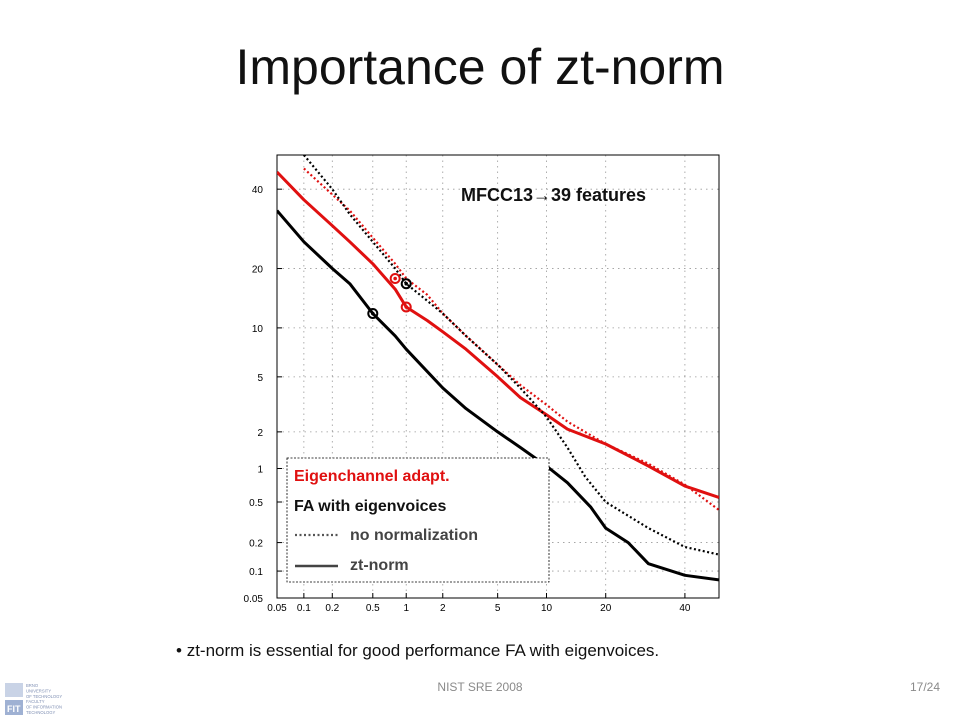 Image resolution: width=960 pixels, height=720 pixels. Describe the element at coordinates (304, 608) in the screenshot. I see `x-tick-label: 0.1` at that location.